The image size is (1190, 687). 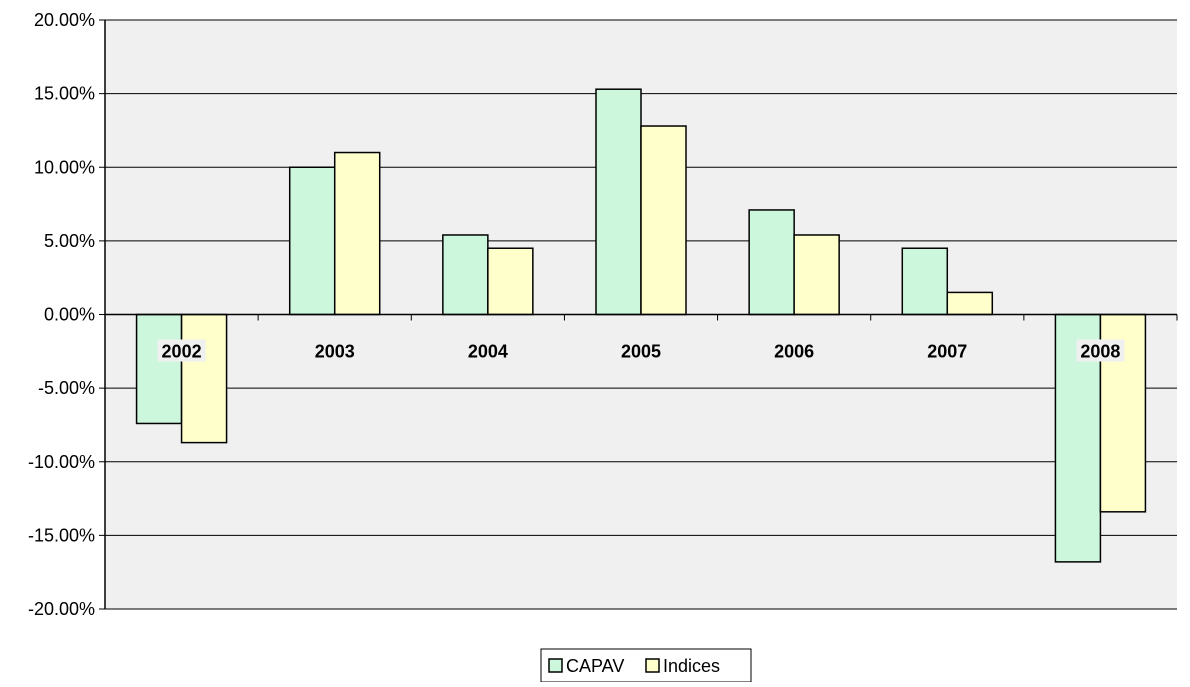 I want to click on x-label-backdrop-2008, so click(x=1100, y=350).